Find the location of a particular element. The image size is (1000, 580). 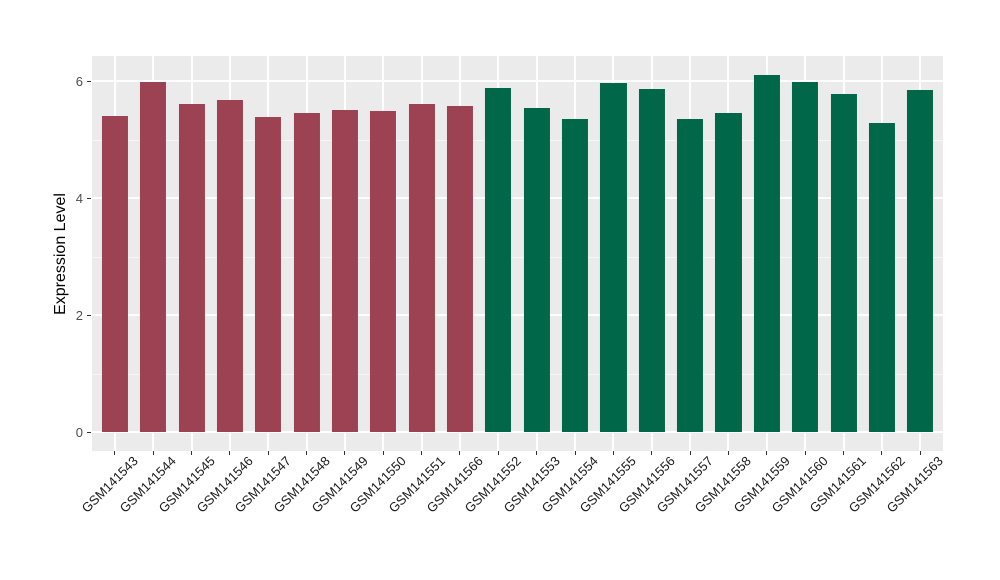

slot-GSM141566 is located at coordinates (460, 253).